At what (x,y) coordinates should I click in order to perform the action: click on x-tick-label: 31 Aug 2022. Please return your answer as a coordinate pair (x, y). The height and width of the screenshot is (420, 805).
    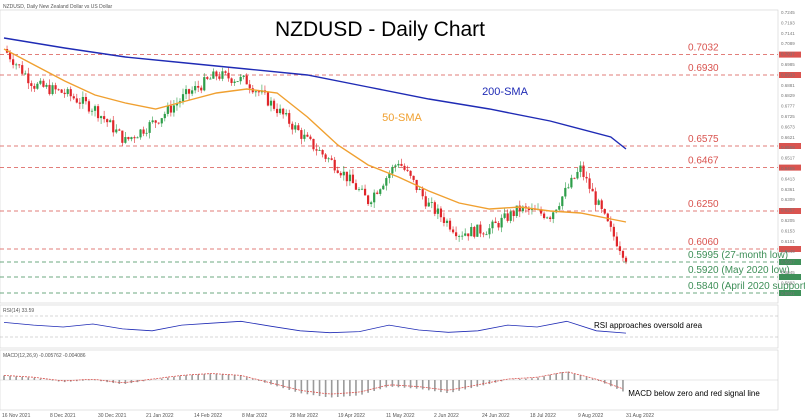
    Looking at the image, I should click on (640, 416).